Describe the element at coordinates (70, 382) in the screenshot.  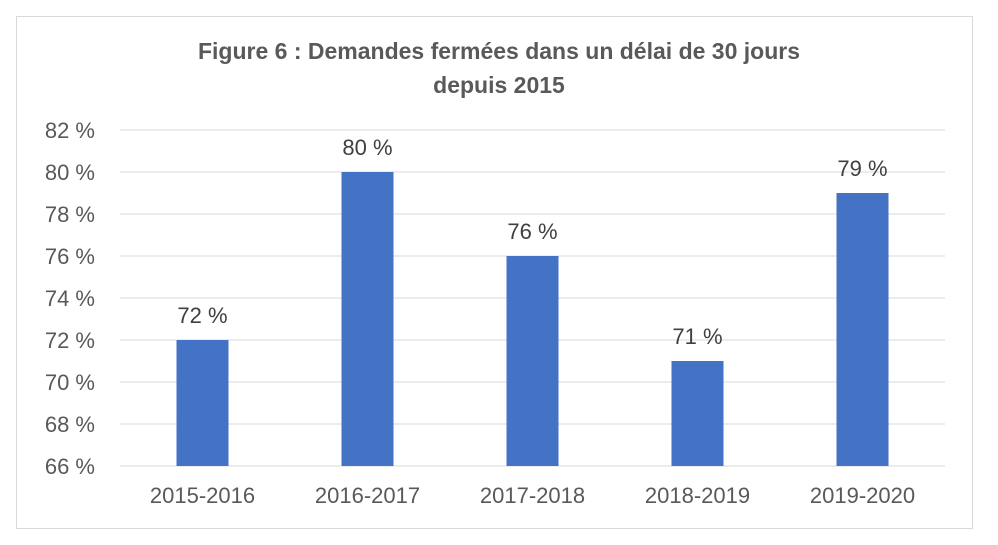
I see `y-tick-label: 70 %` at that location.